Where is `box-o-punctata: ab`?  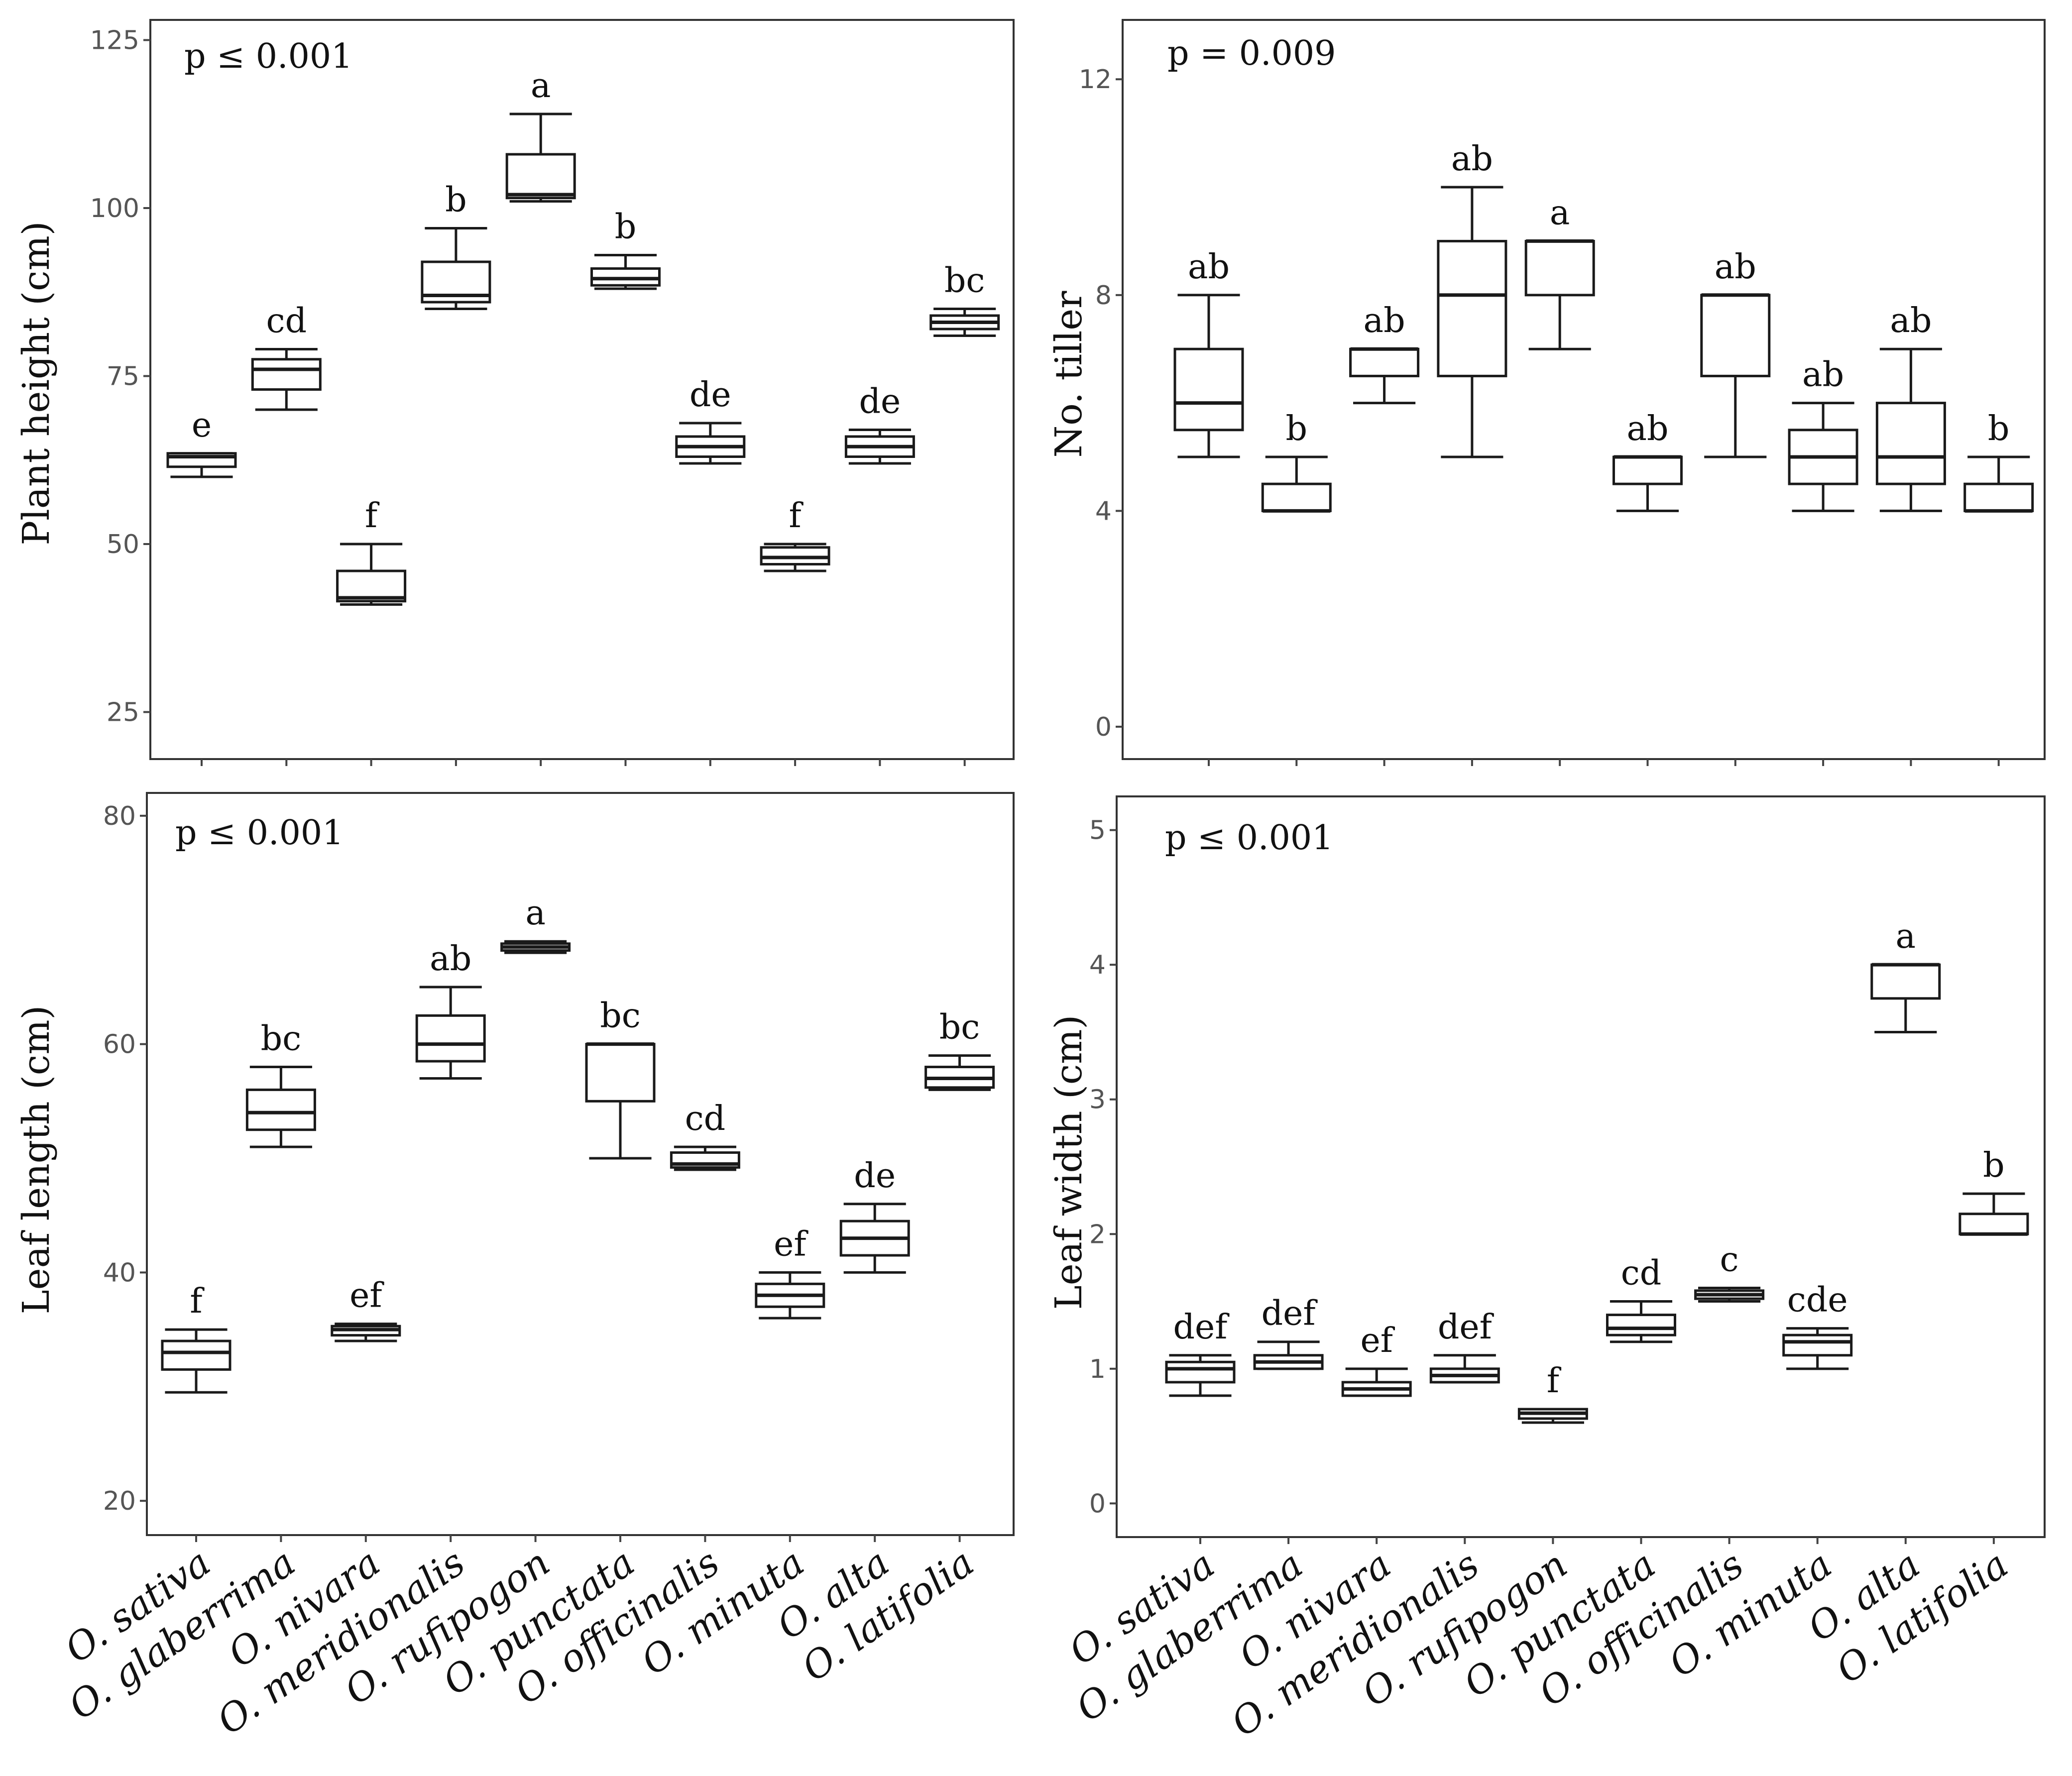 box-o-punctata: ab is located at coordinates (1648, 460).